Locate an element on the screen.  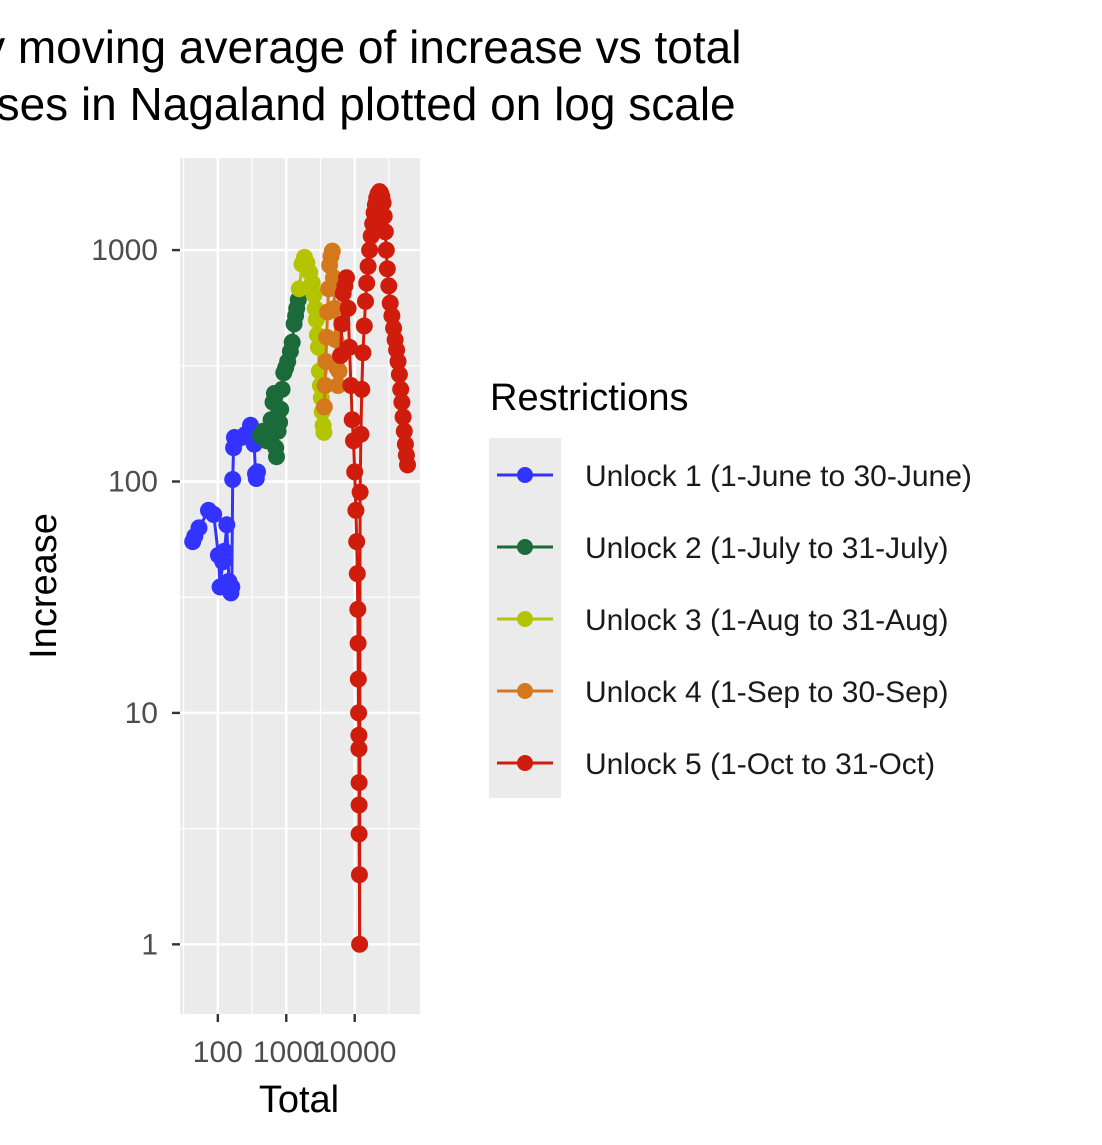
axis-ticks is located at coordinates (264, 635).